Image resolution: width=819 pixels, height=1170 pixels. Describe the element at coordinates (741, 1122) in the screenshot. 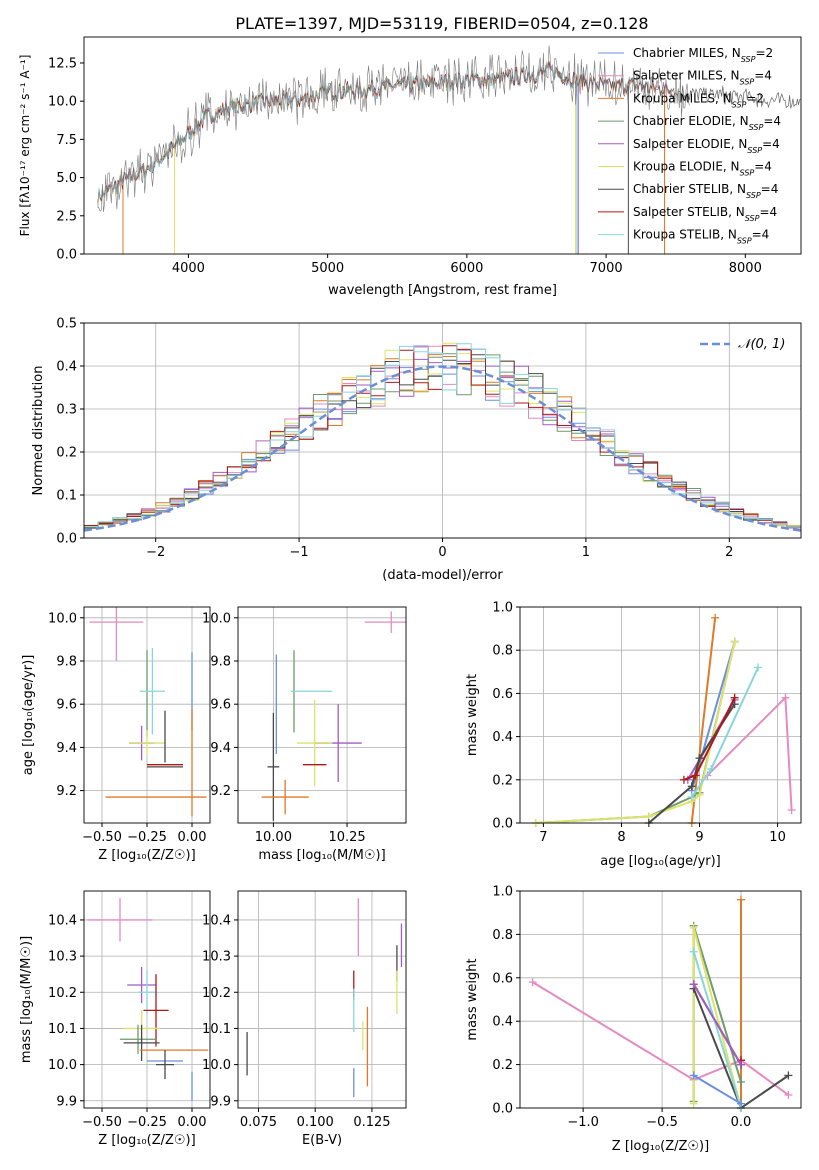

I see `x-tick-label: 0.0` at that location.